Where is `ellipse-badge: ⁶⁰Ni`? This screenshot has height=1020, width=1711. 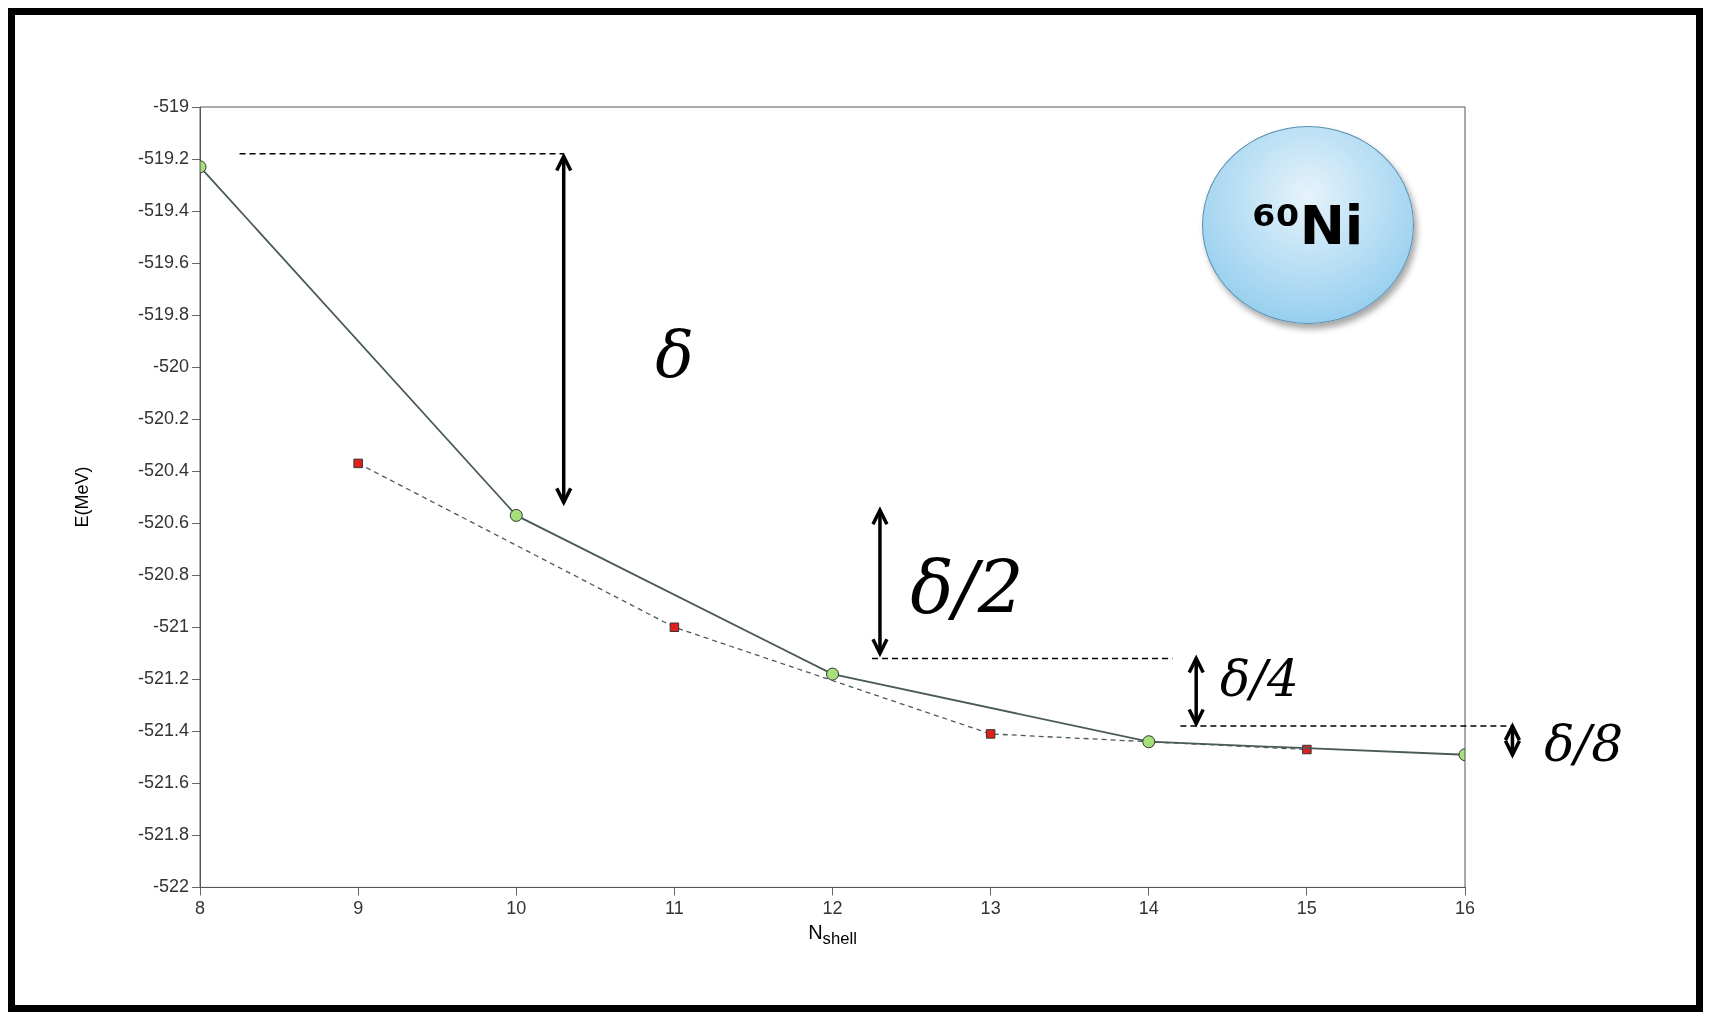 ellipse-badge: ⁶⁰Ni is located at coordinates (1307, 225).